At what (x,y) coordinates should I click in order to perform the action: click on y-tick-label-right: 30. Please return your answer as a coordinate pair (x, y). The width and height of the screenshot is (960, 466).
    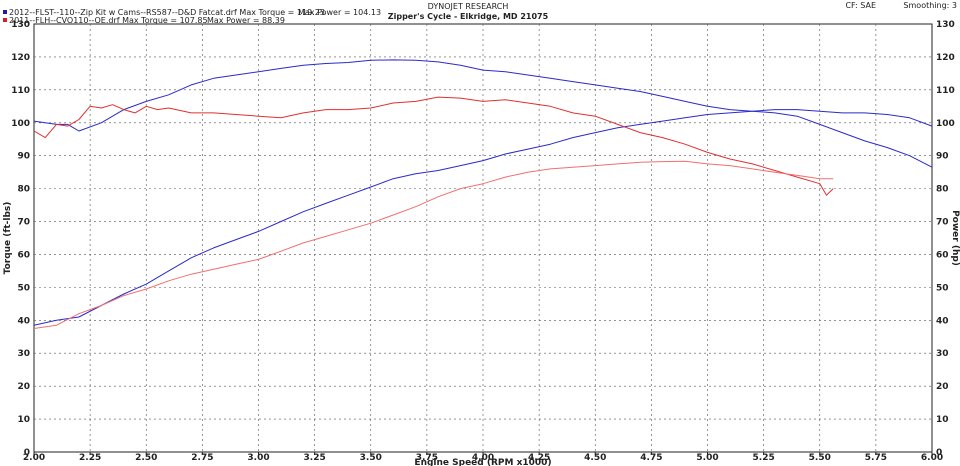
    Looking at the image, I should click on (942, 354).